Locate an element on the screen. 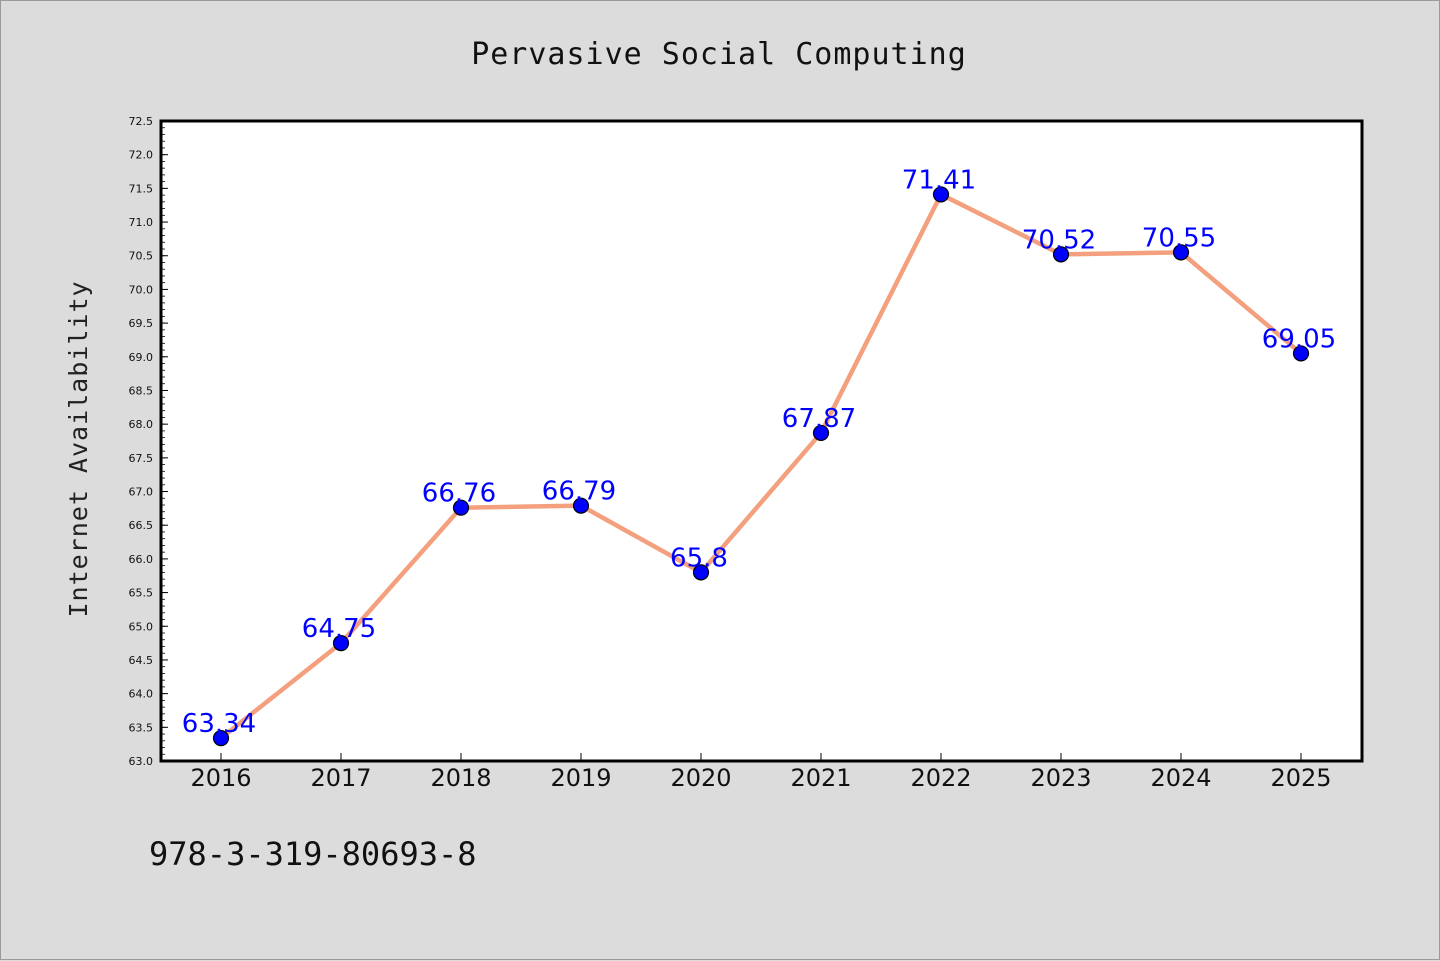 This screenshot has height=961, width=1440. y-tick-label: 69.5 is located at coordinates (141, 323).